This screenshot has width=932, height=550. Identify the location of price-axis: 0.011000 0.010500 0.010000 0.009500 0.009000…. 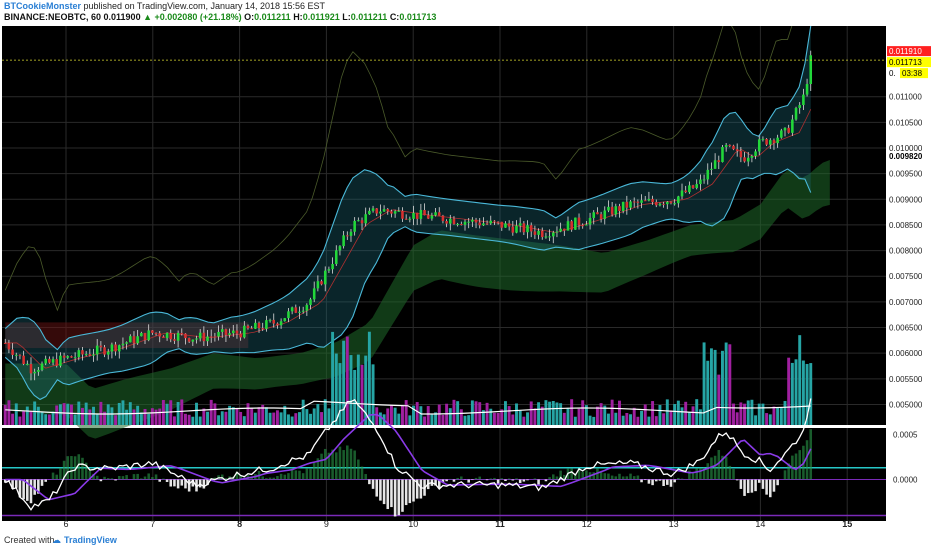
(906, 289).